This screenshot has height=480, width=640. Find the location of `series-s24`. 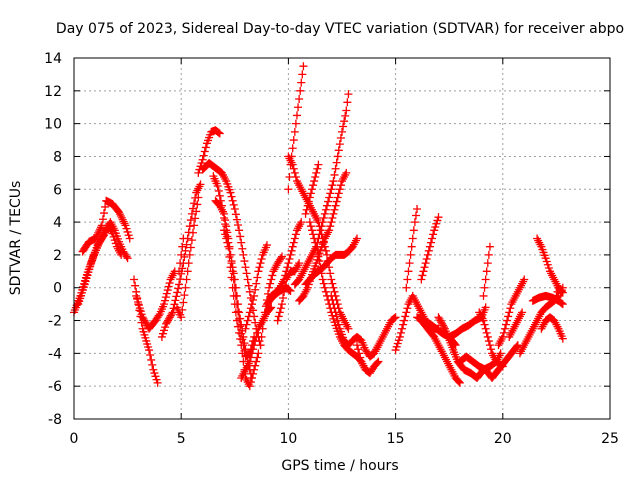

series-s24 is located at coordinates (312, 189).